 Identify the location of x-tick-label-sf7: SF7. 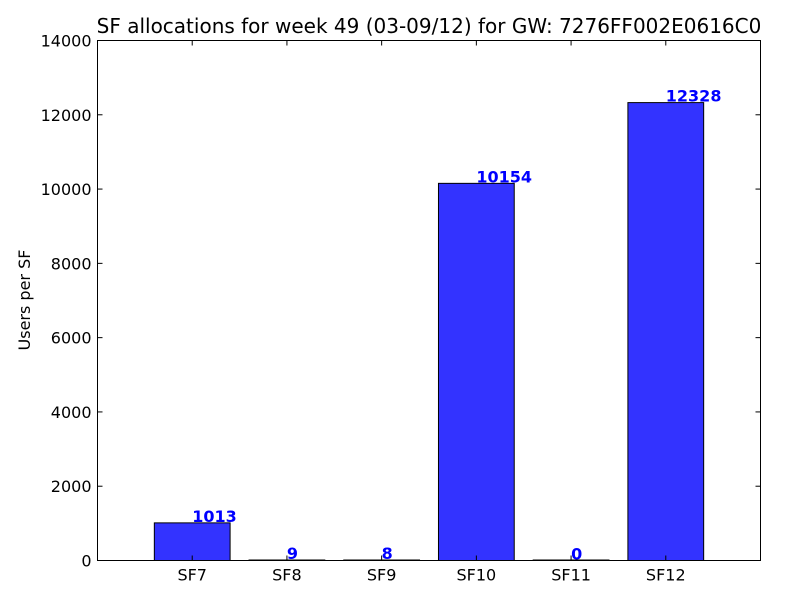
(192, 575).